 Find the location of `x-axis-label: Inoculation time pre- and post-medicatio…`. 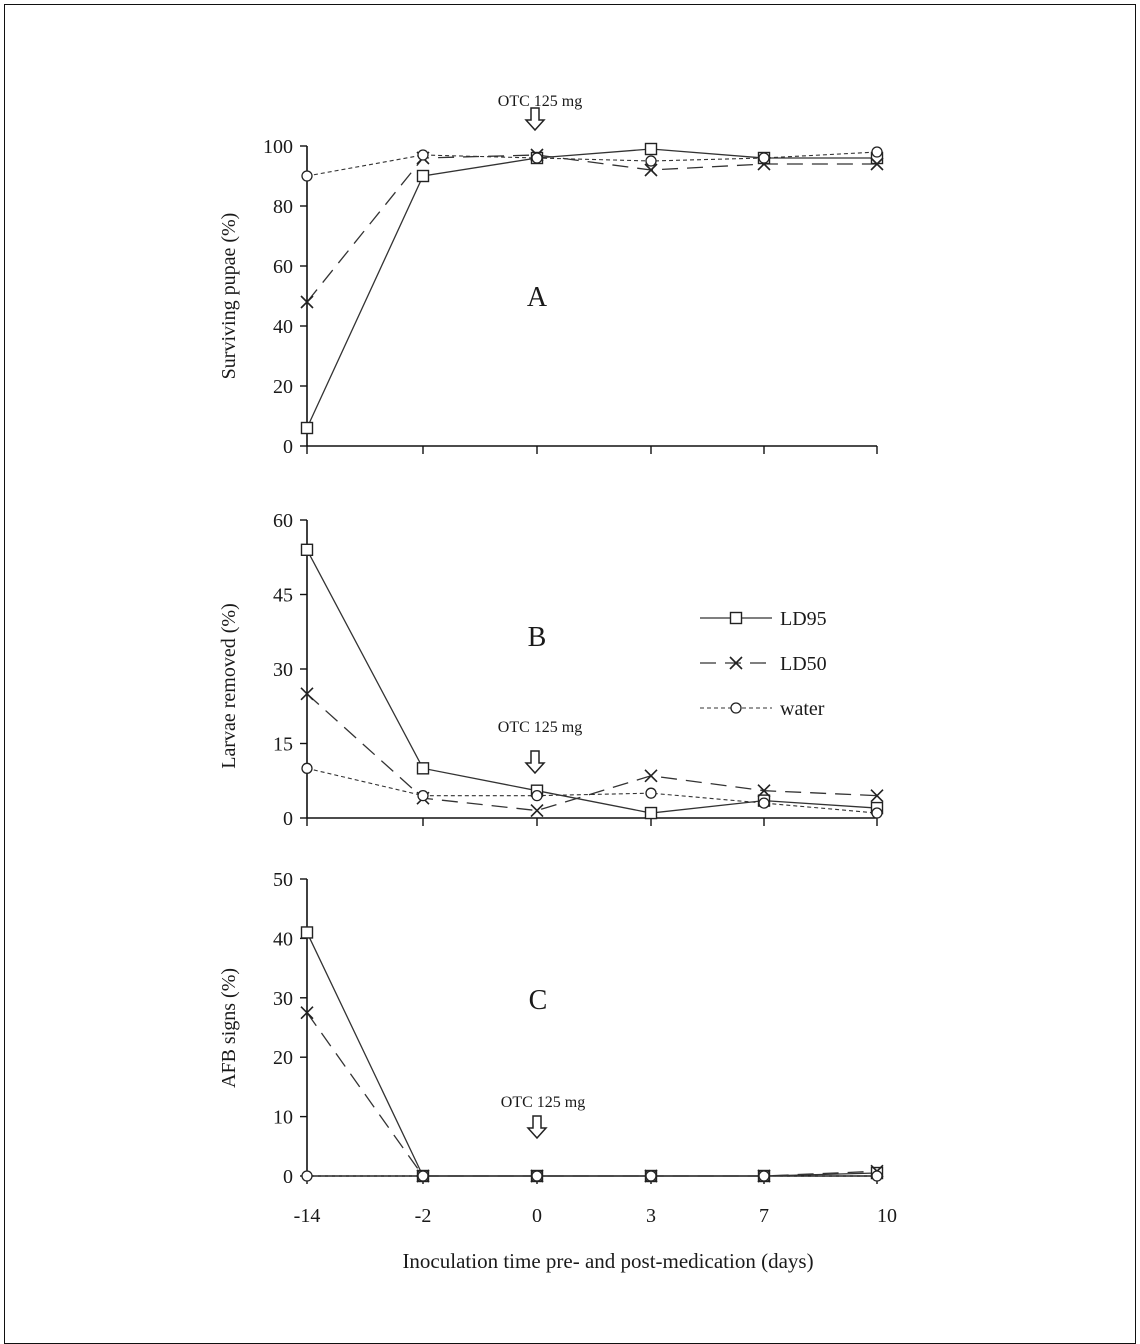

x-axis-label: Inoculation time pre- and post-medicatio… is located at coordinates (607, 1261).